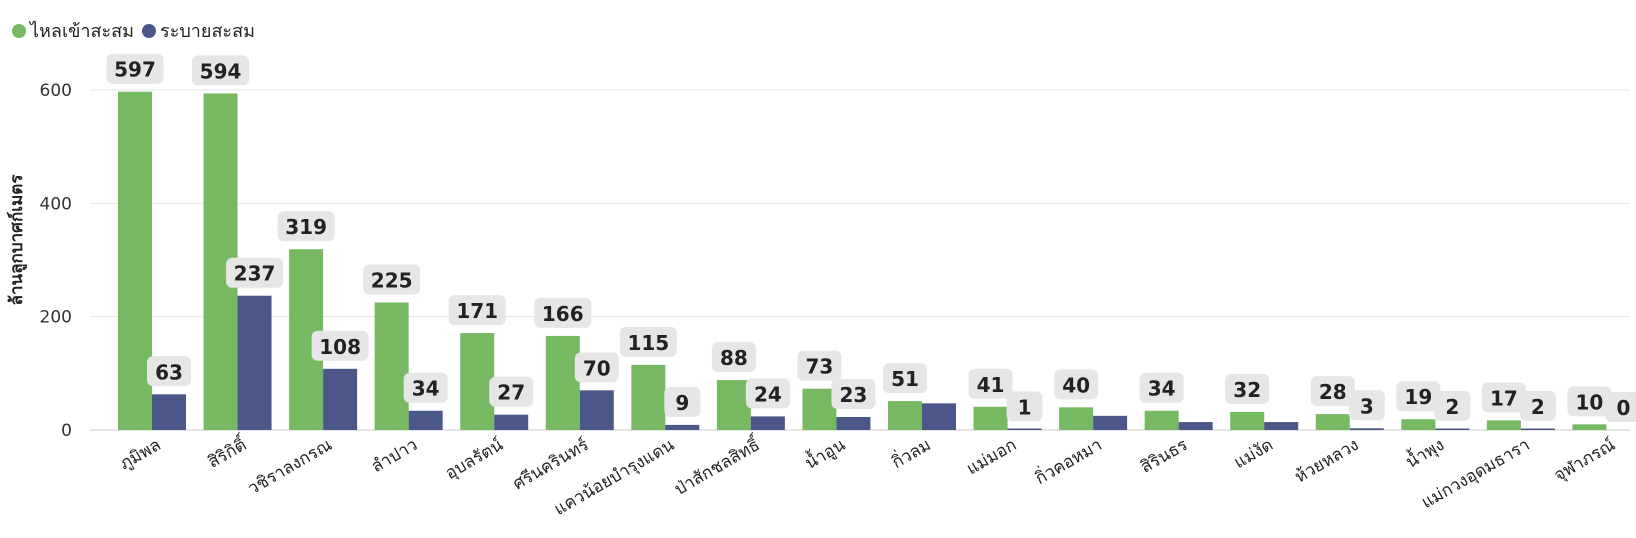  I want to click on x-category-label: แม่งัด, so click(1254, 454).